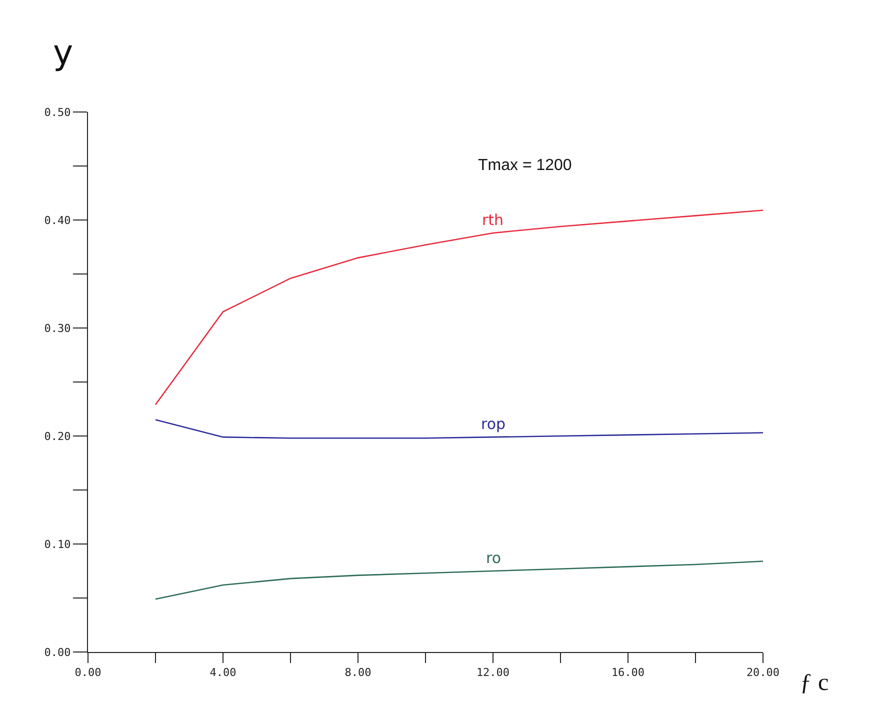 The image size is (871, 708). Describe the element at coordinates (63, 53) in the screenshot. I see `y-axis-title: y` at that location.